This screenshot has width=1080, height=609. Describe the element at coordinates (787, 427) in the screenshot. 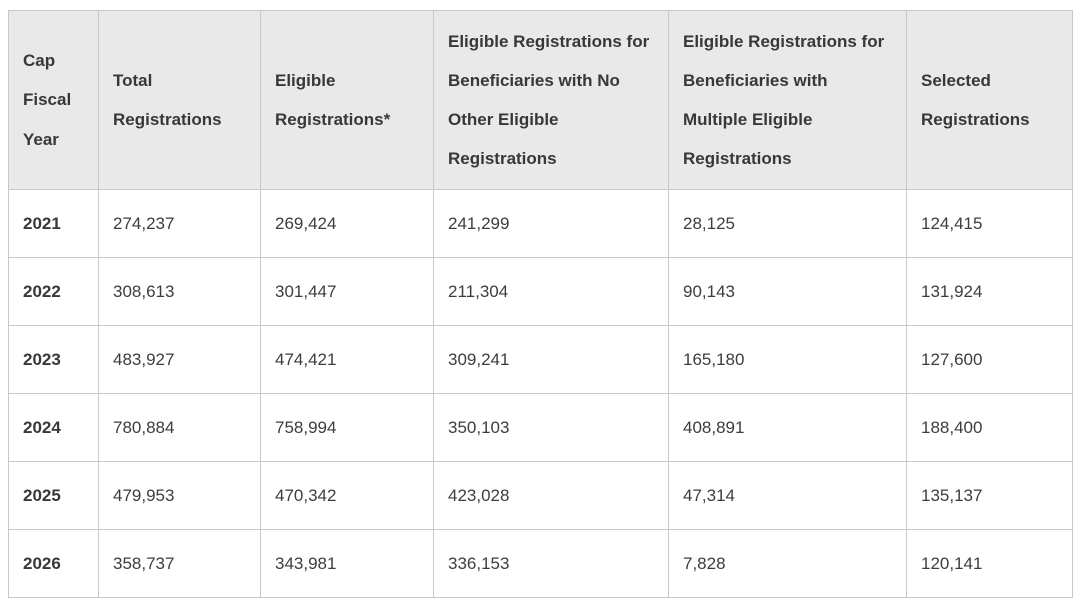

I see `cell-multiple-eligible: 408,891` at that location.